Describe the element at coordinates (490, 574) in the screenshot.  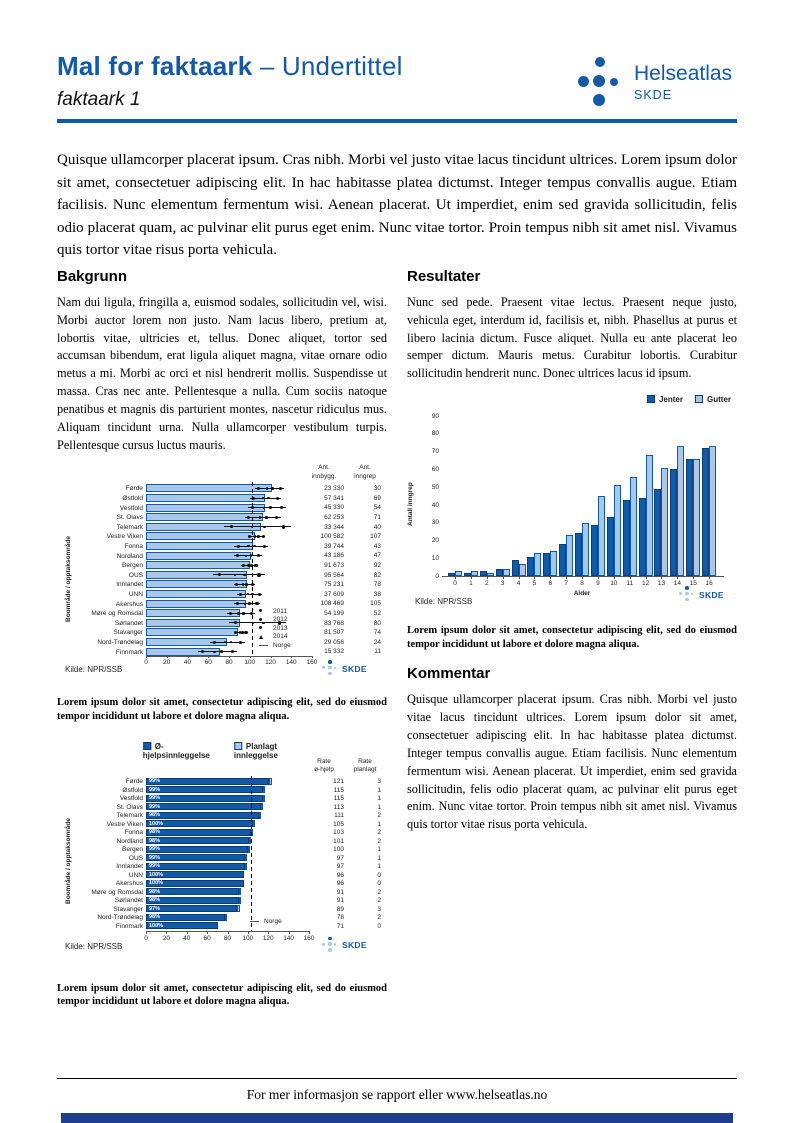
I see `bar-gutter` at that location.